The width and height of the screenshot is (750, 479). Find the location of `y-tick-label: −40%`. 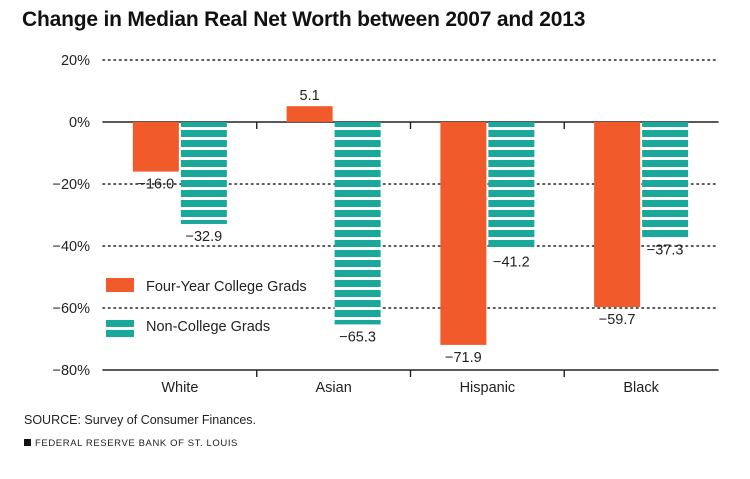

y-tick-label: −40% is located at coordinates (72, 247).